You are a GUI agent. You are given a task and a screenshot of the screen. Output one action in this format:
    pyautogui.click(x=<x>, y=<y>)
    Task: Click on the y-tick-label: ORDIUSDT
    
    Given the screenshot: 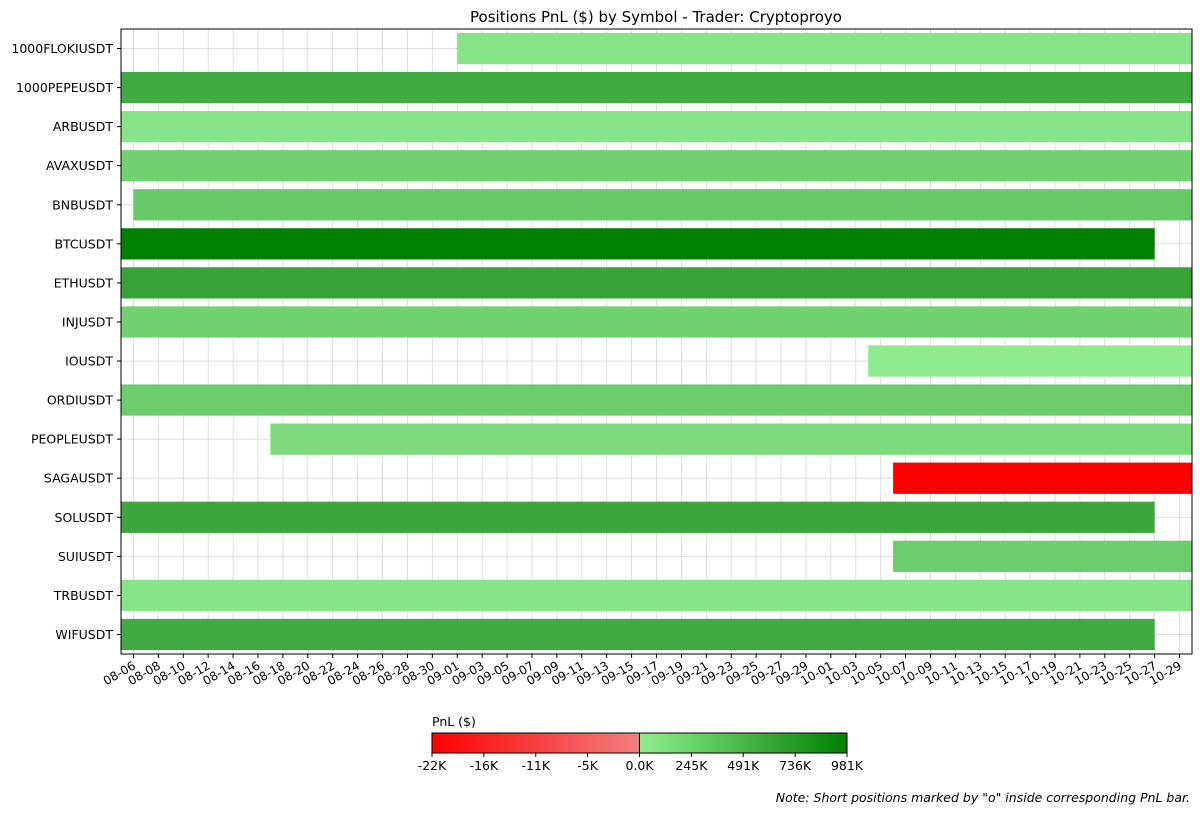 What is the action you would take?
    pyautogui.click(x=80, y=400)
    